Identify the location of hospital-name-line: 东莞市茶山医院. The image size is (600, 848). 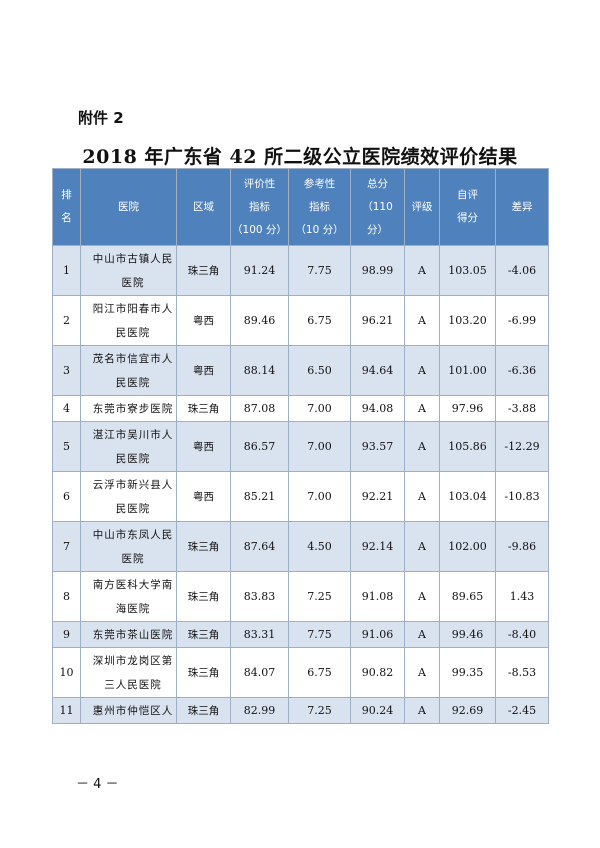
(133, 634).